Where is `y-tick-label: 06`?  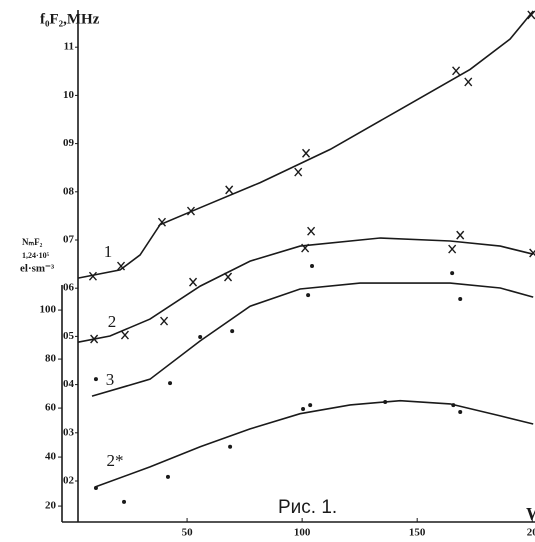
y-tick-label: 06 is located at coordinates (69, 288).